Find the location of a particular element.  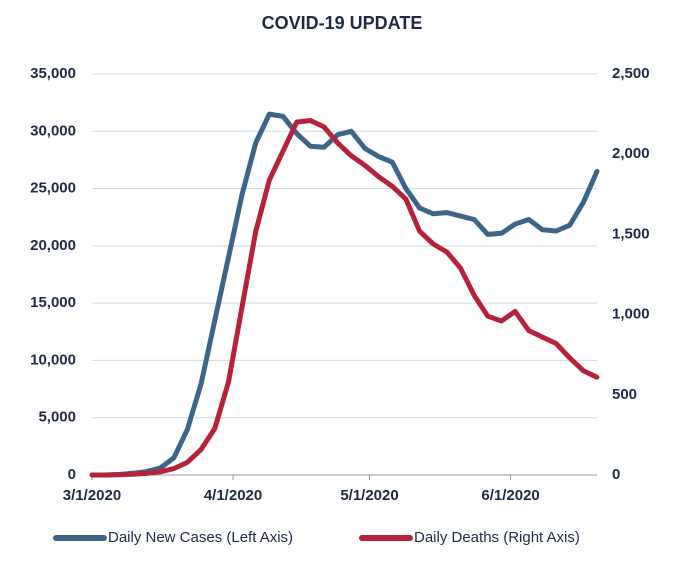

x-tick-label: 4/1/2020 is located at coordinates (233, 495).